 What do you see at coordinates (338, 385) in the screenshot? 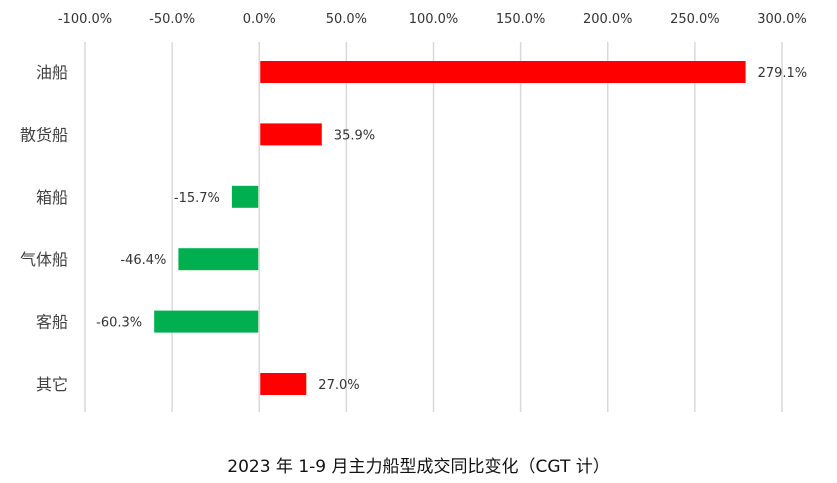
I see `data-label: 27.0%` at bounding box center [338, 385].